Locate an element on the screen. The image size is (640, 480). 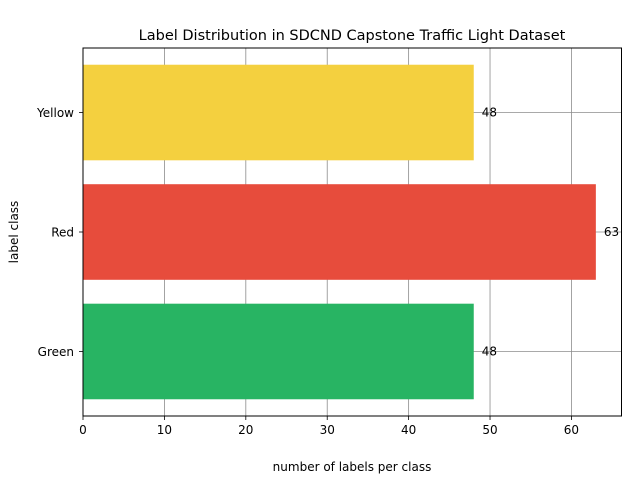
y-axis: Green Red Yellow is located at coordinates (59, 232).